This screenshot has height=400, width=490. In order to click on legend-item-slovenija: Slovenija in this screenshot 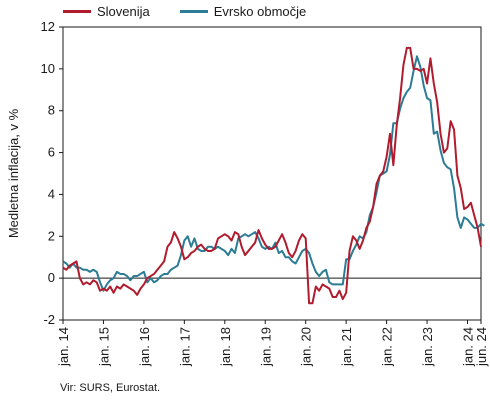, I will do `click(106, 11)`.